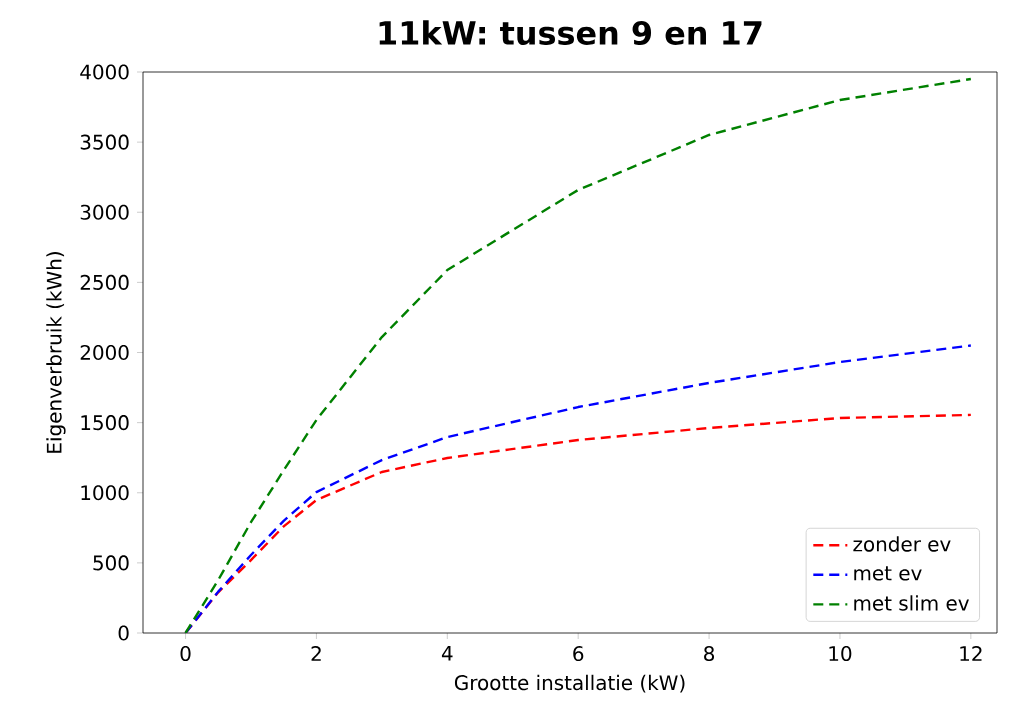 This screenshot has width=1018, height=712. Describe the element at coordinates (123, 633) in the screenshot. I see `y-tick-label: 0` at that location.